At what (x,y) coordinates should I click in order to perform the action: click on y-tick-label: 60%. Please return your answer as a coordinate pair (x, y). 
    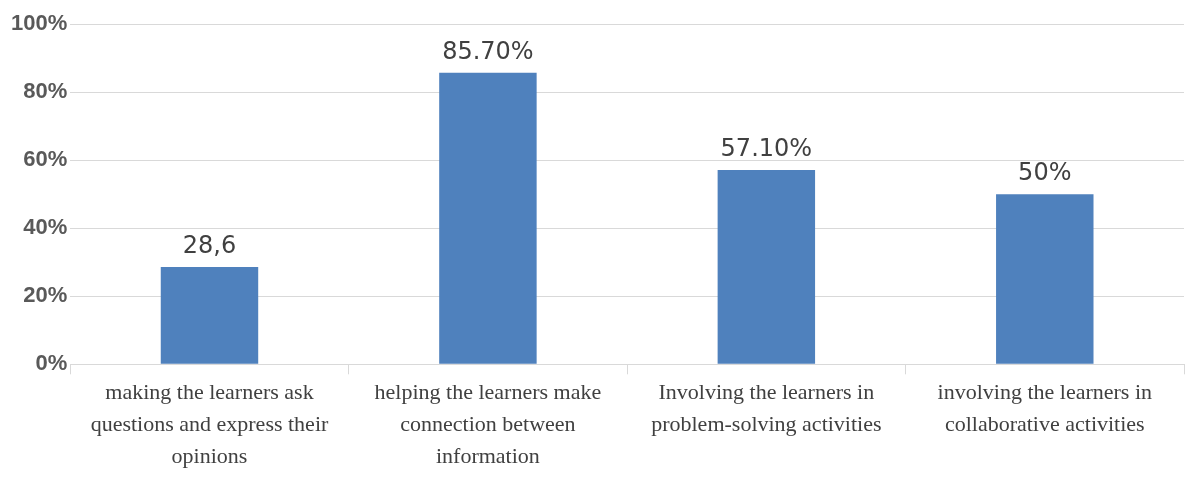
    Looking at the image, I should click on (45, 159).